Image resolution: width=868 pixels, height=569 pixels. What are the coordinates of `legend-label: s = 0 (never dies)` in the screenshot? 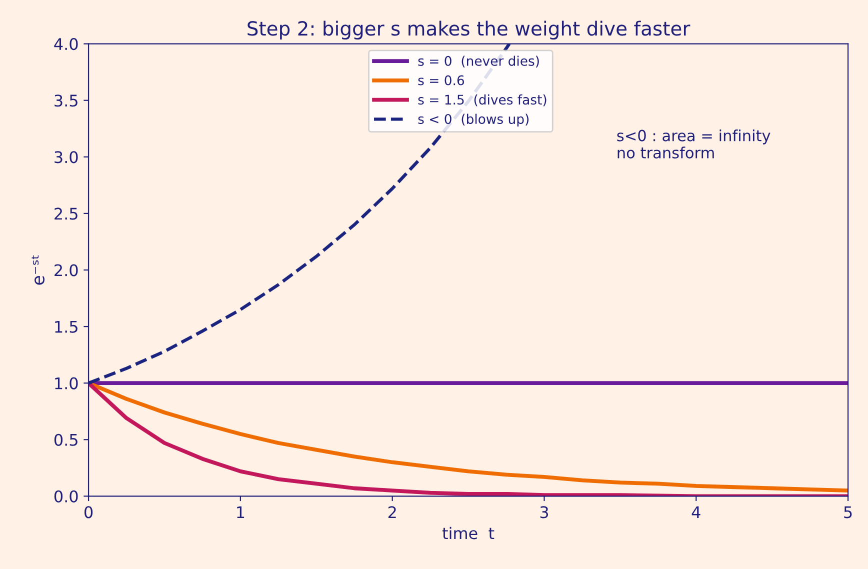 It's located at (478, 62).